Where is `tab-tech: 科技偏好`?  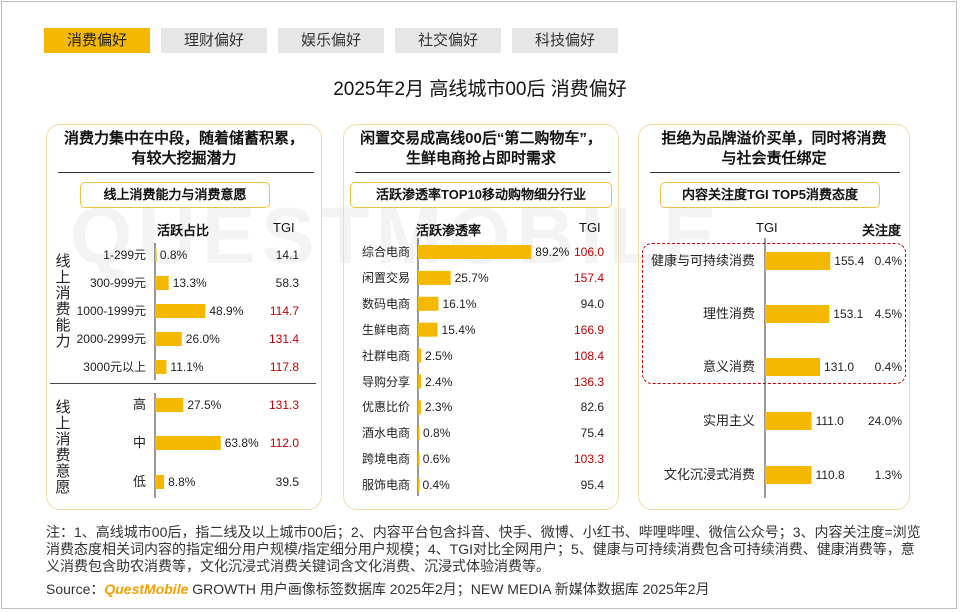 tab-tech: 科技偏好 is located at coordinates (565, 40).